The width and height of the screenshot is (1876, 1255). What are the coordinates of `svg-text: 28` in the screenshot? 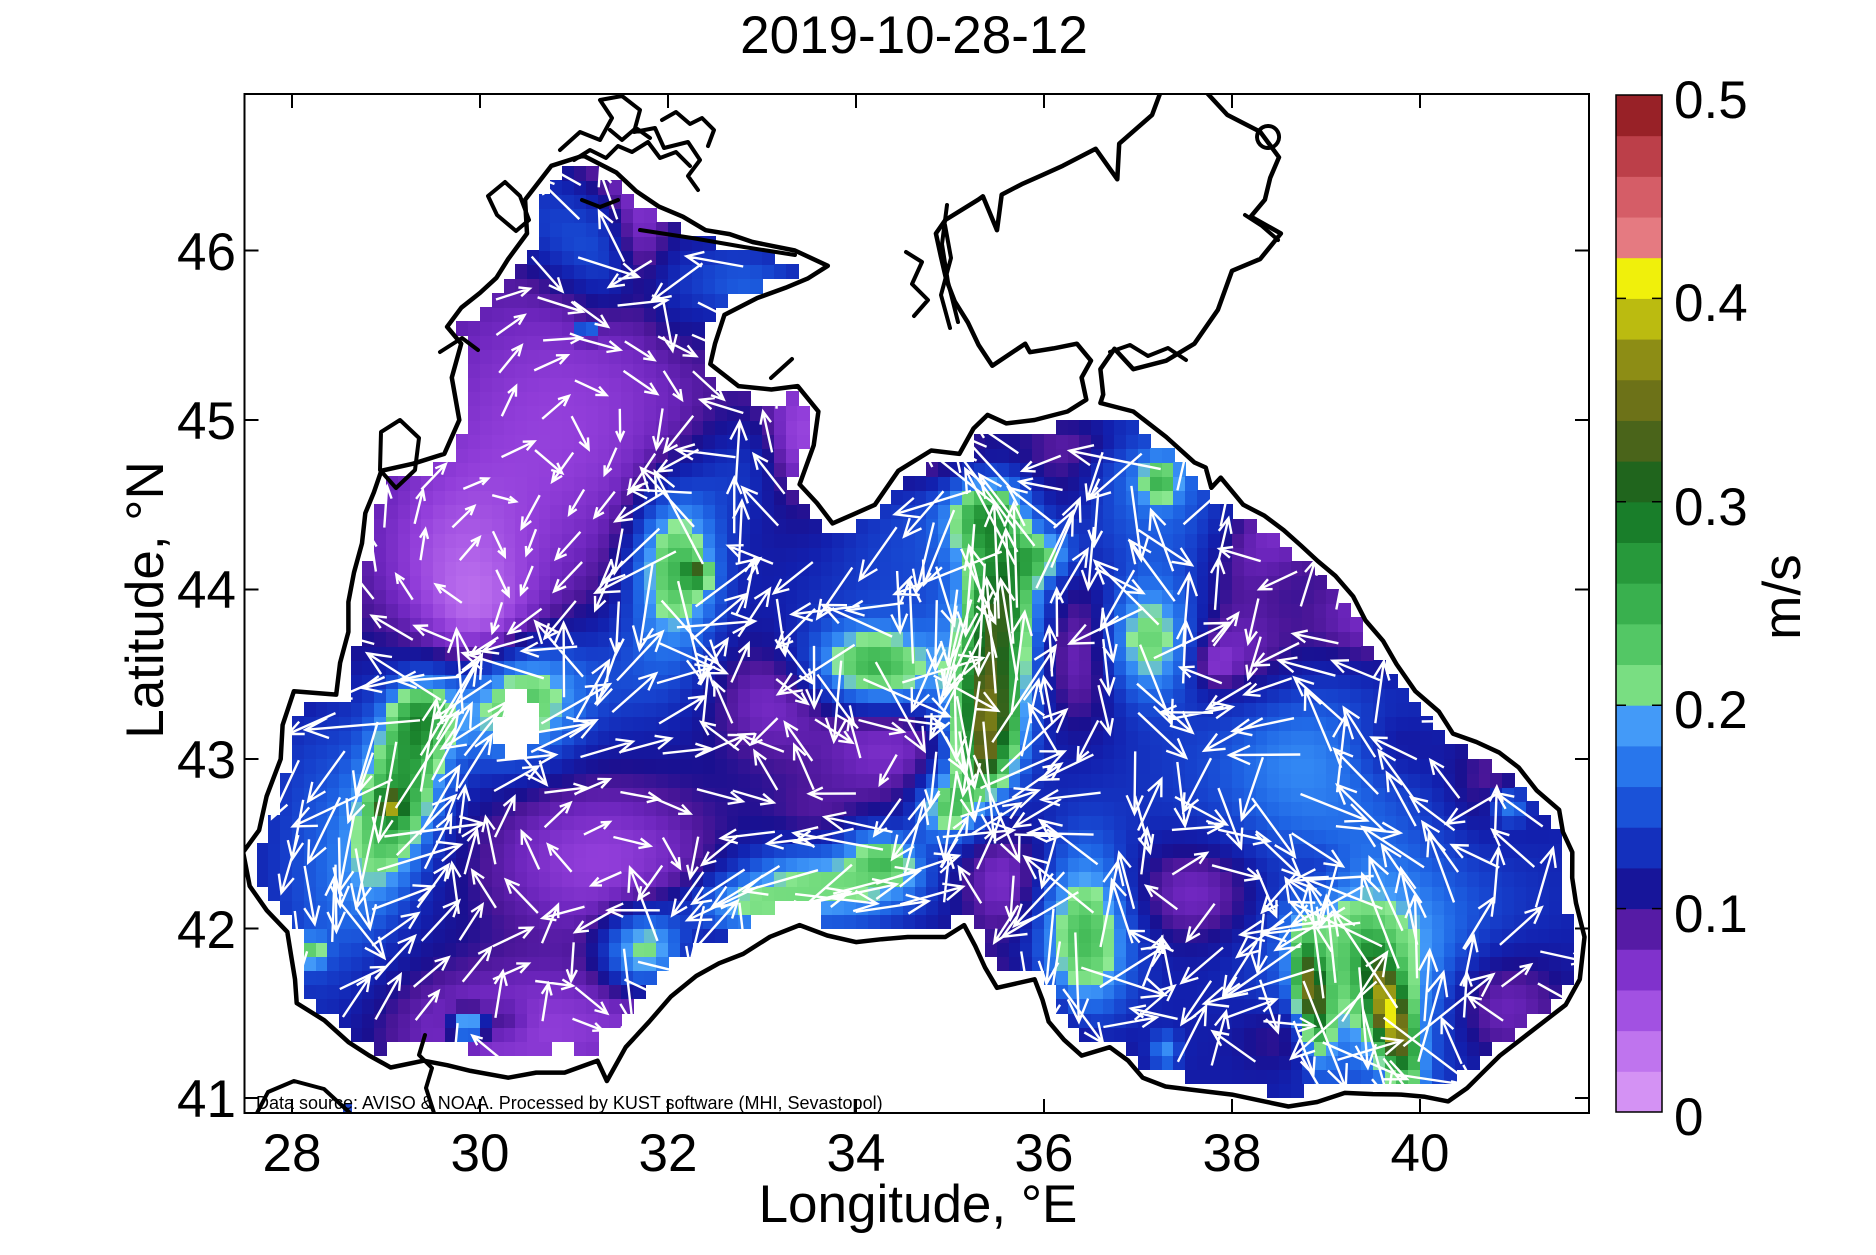 It's located at (292, 1153).